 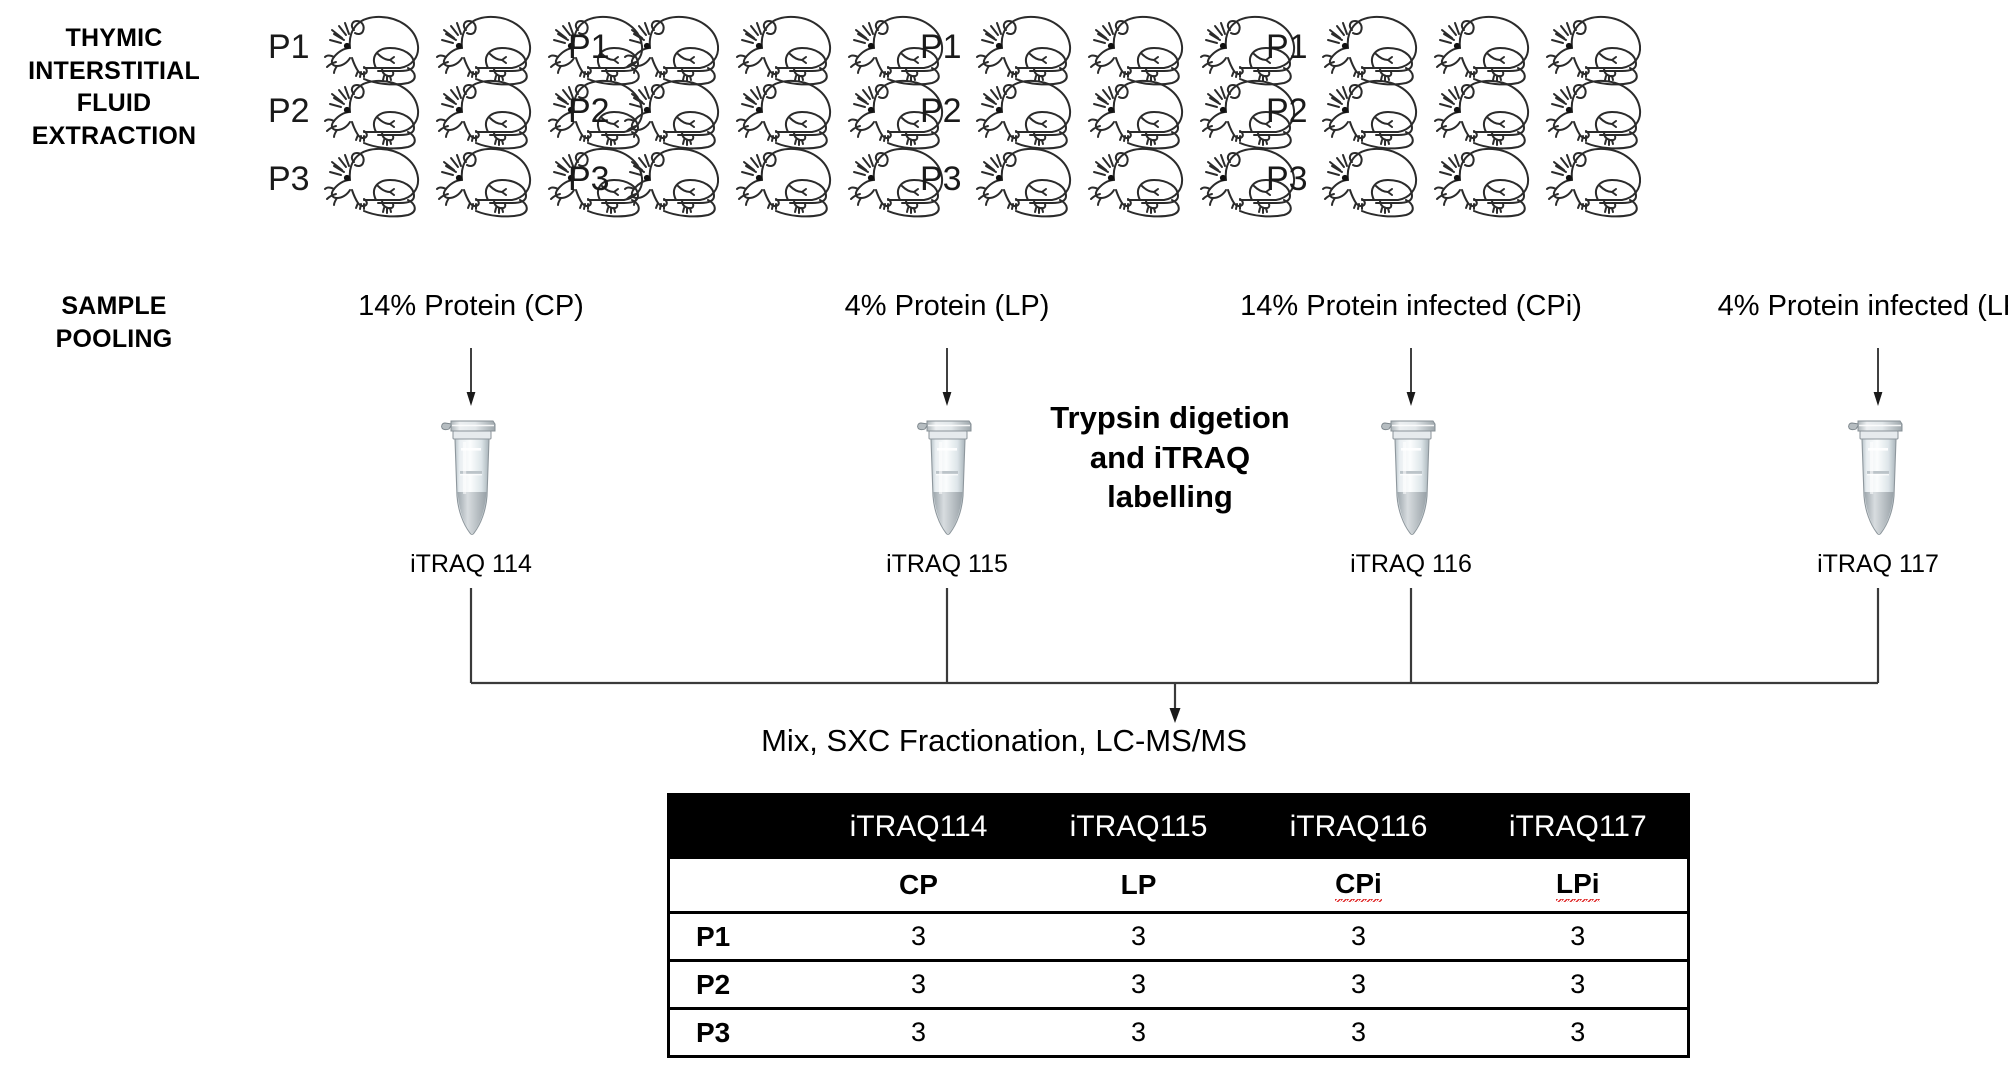 I want to click on animal-row-cpi-p1: P1, so click(x=1114, y=47).